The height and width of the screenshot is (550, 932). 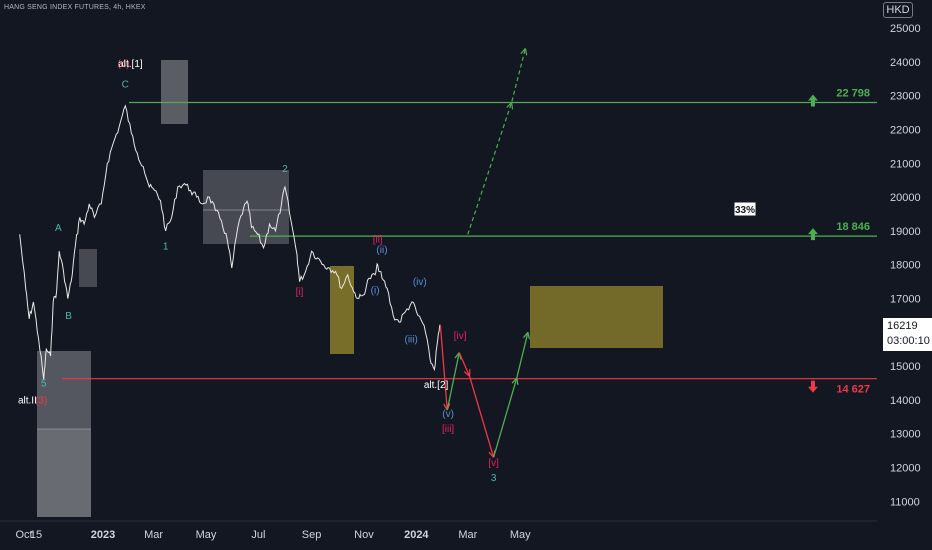 I want to click on wave-label: [iii], so click(x=448, y=429).